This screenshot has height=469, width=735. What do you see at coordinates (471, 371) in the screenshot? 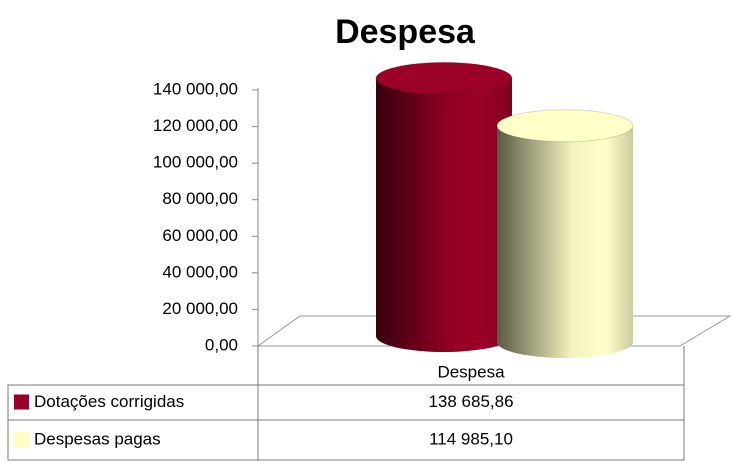
I see `table-header: Despesa` at bounding box center [471, 371].